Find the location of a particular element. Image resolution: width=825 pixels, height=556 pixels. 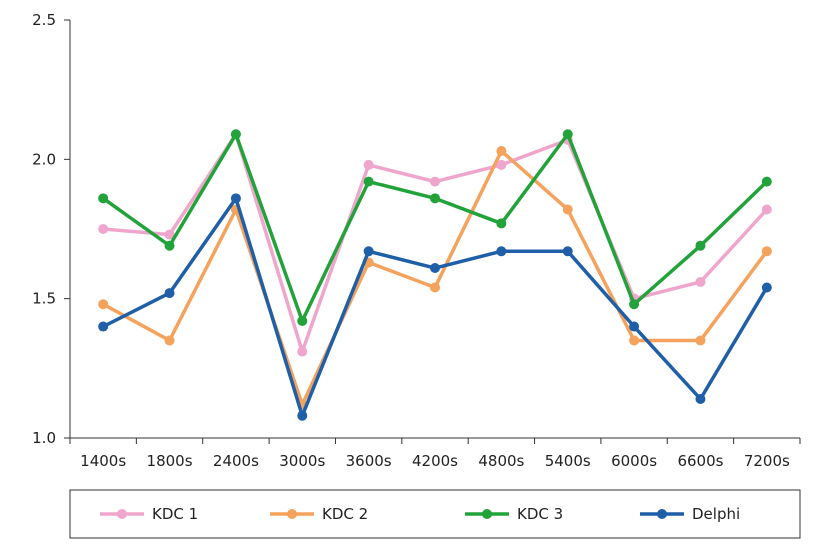

y-tick-label: 2.0 is located at coordinates (44, 159).